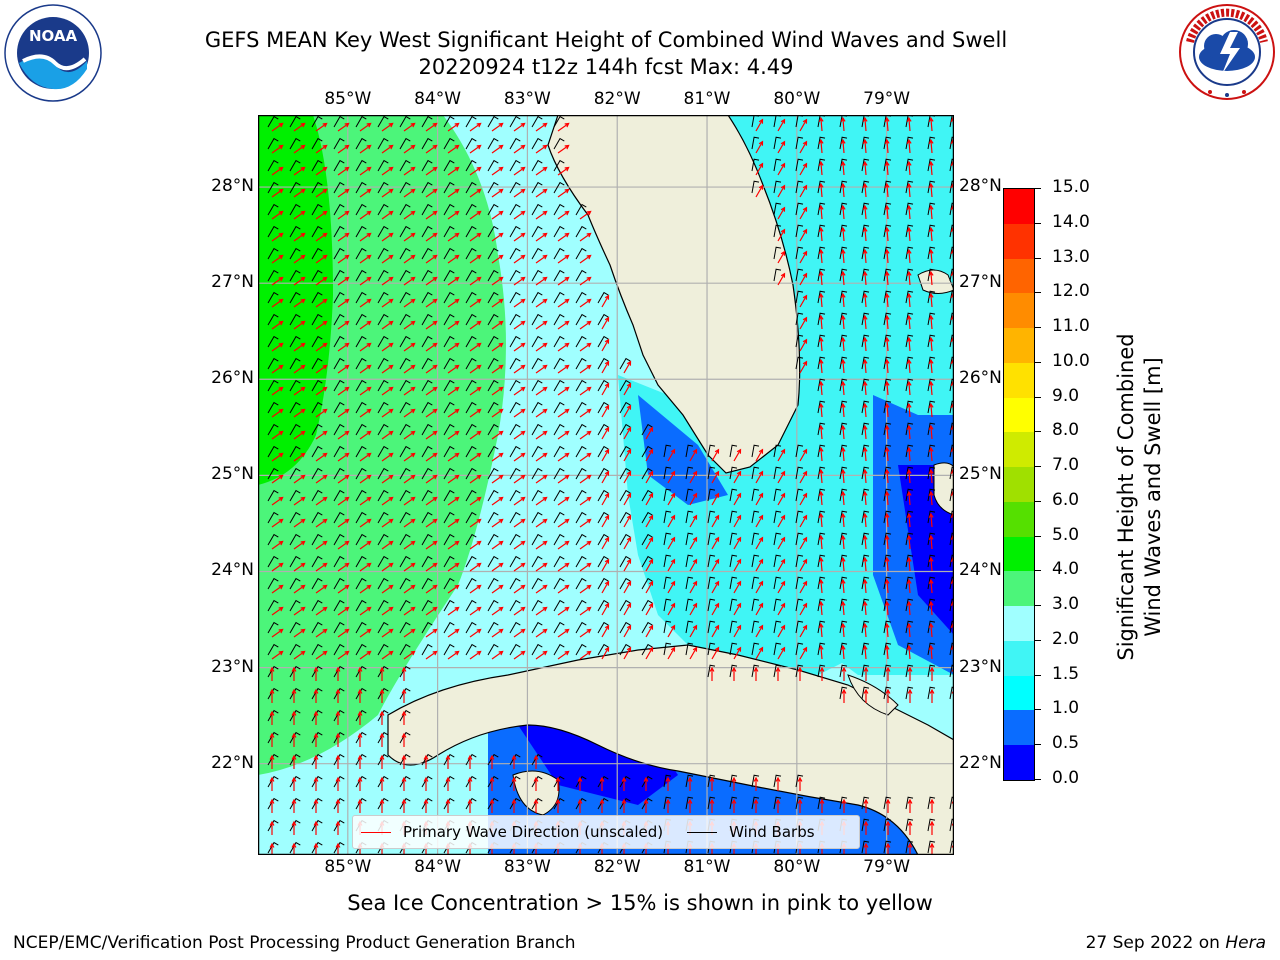 This screenshot has width=1280, height=960. What do you see at coordinates (1038, 432) in the screenshot?
I see `colorbar-tick-mark` at bounding box center [1038, 432].